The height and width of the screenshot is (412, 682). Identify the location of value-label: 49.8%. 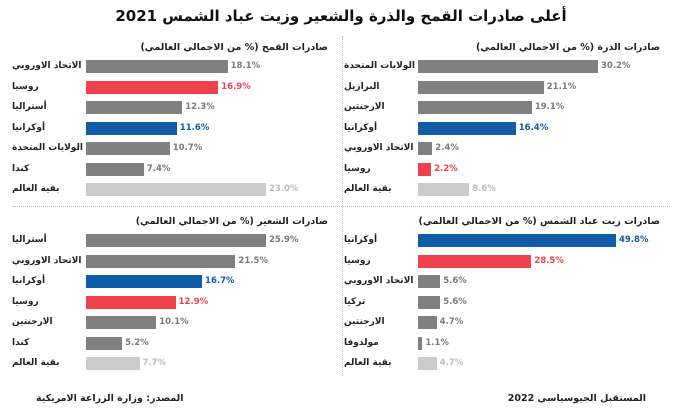
(634, 240).